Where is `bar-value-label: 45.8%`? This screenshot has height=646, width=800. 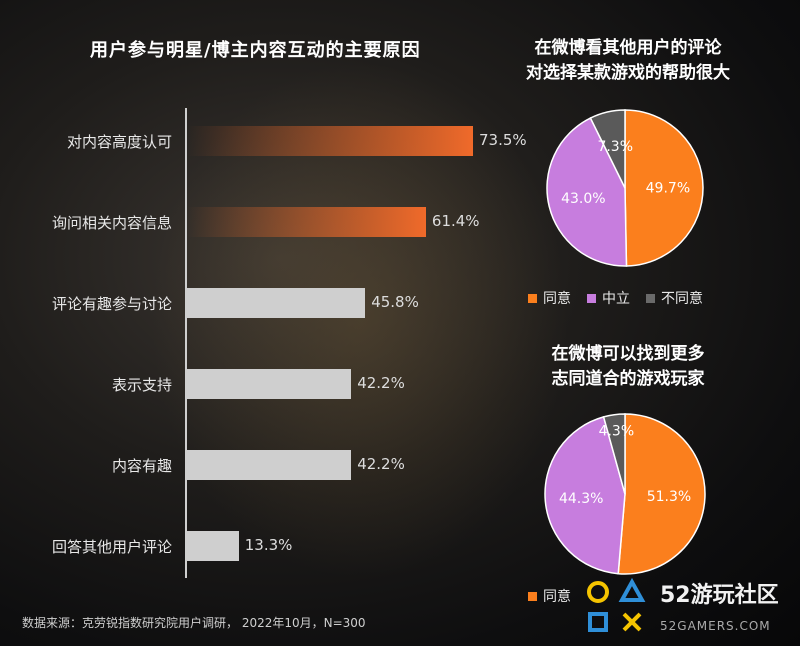 bar-value-label: 45.8% is located at coordinates (395, 302).